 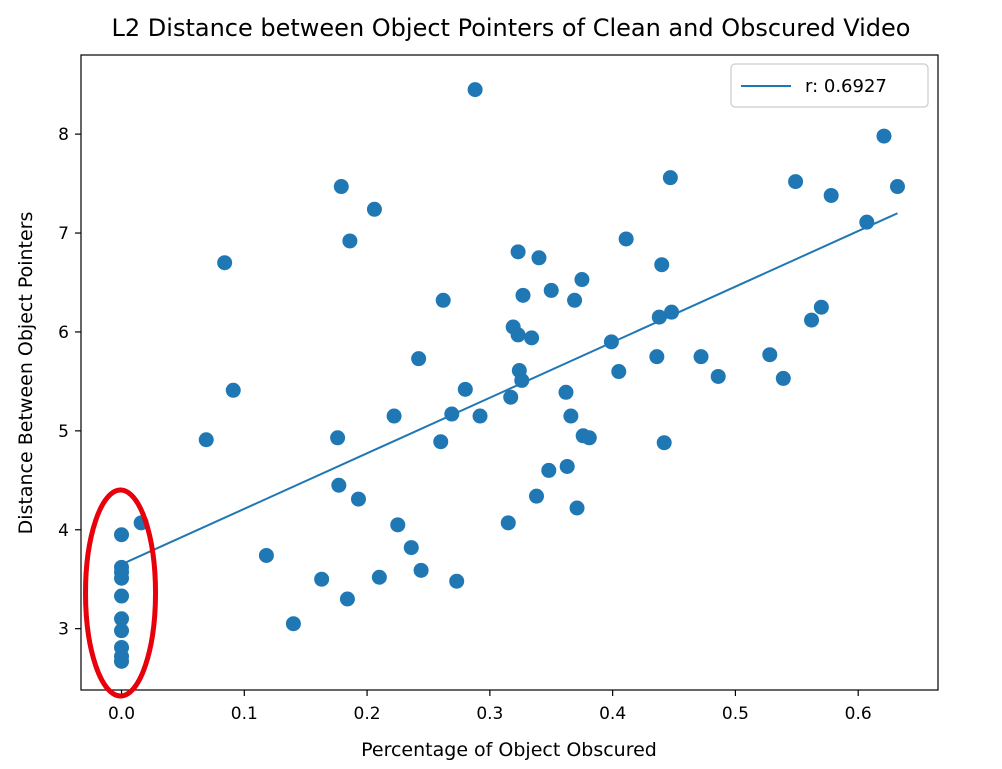 What do you see at coordinates (858, 714) in the screenshot?
I see `x-tick-label-6: 0.6` at bounding box center [858, 714].